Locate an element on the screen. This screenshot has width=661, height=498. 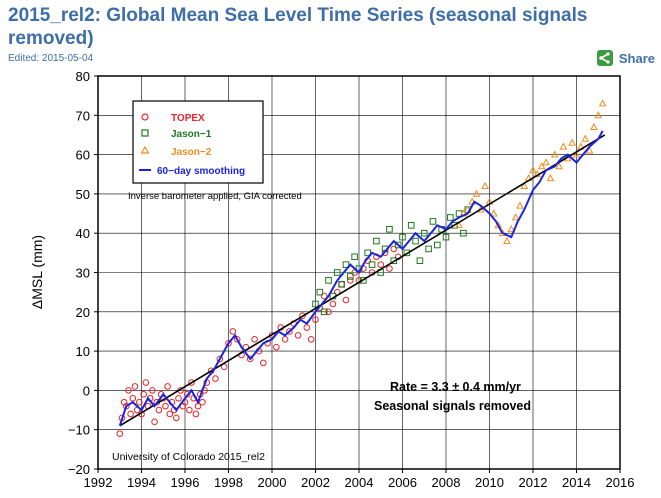
edited-date: Edited: 2015-05-04 is located at coordinates (51, 58).